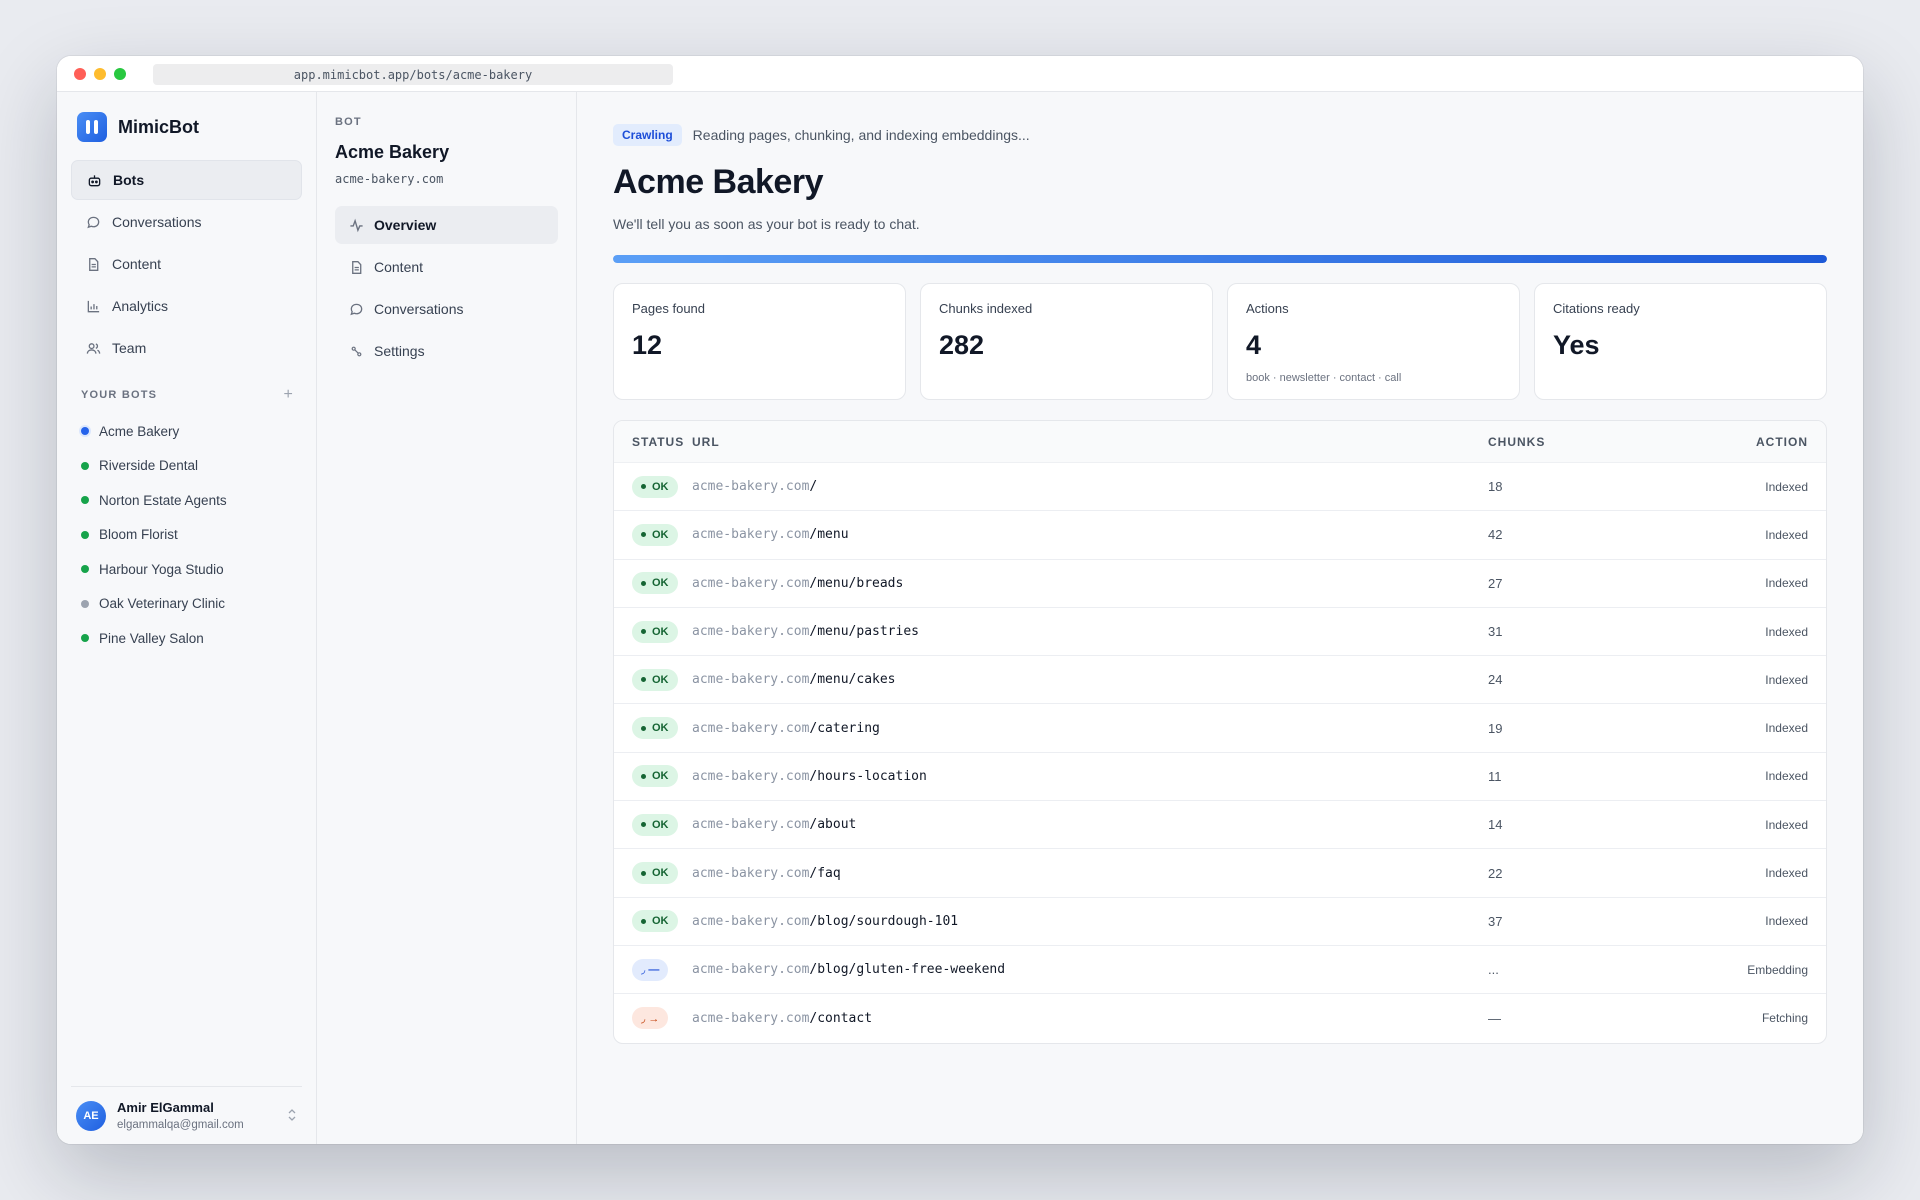  I want to click on zoom-window-button, so click(120, 73).